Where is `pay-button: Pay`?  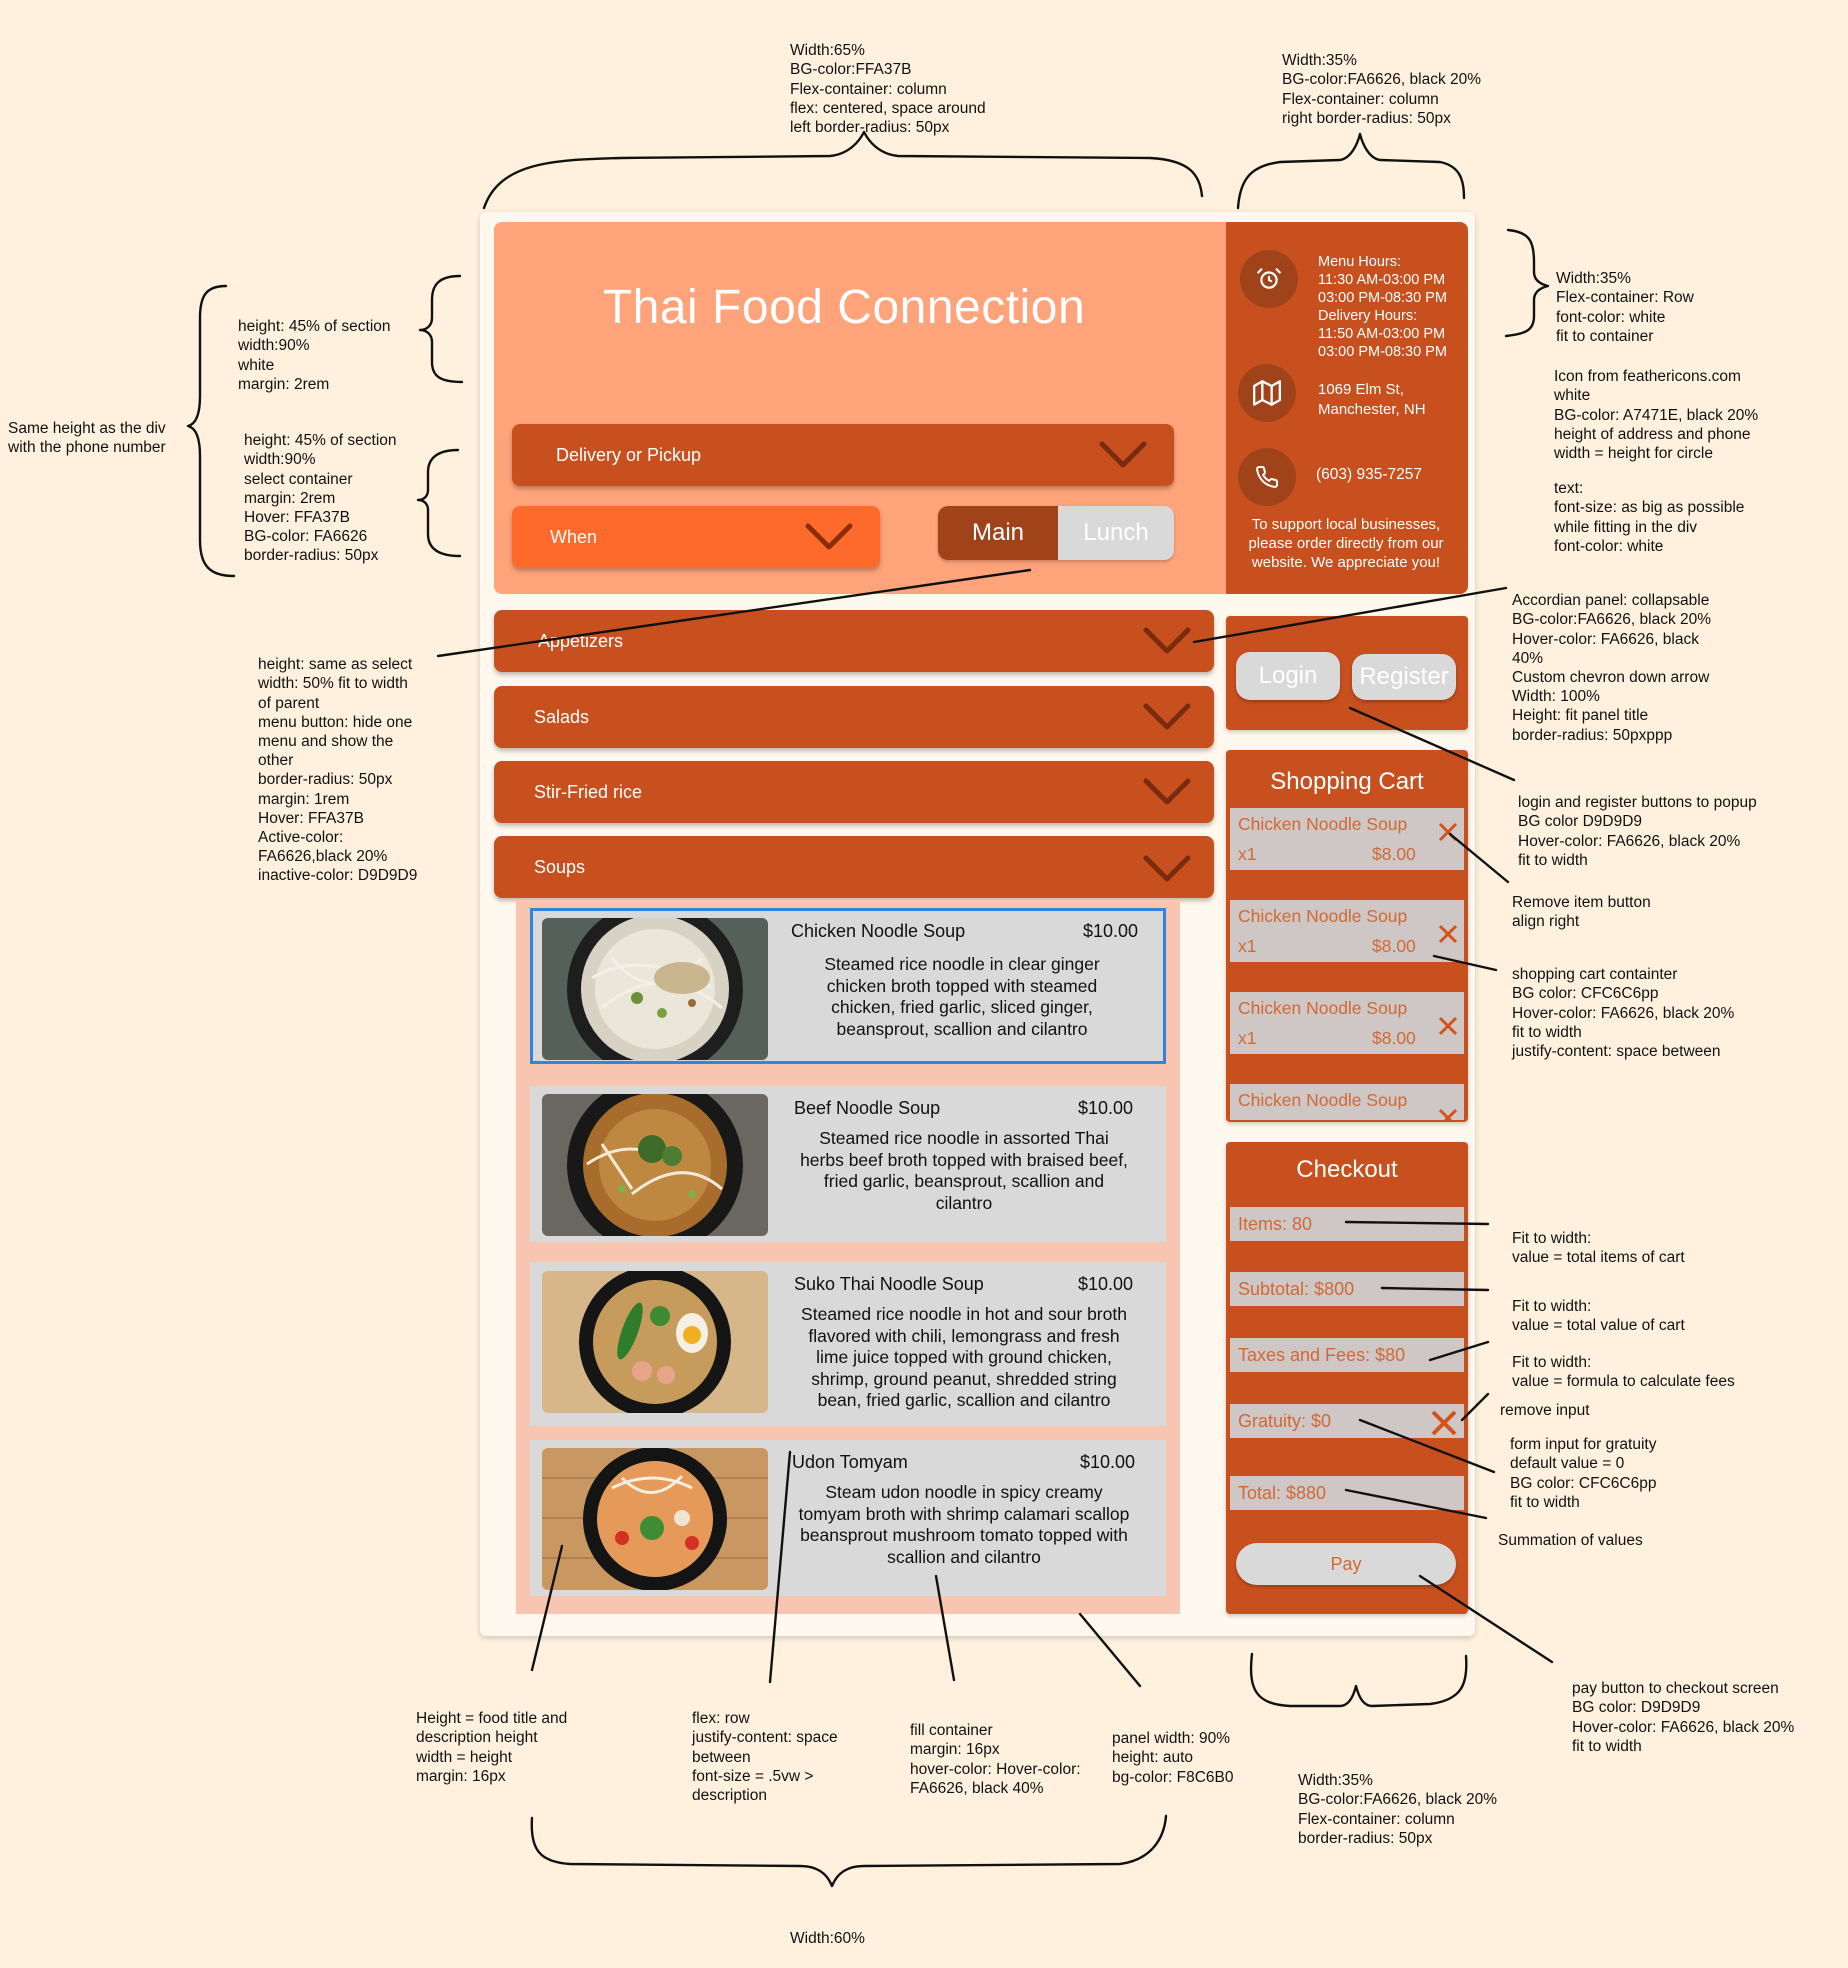 pay-button: Pay is located at coordinates (1346, 1564).